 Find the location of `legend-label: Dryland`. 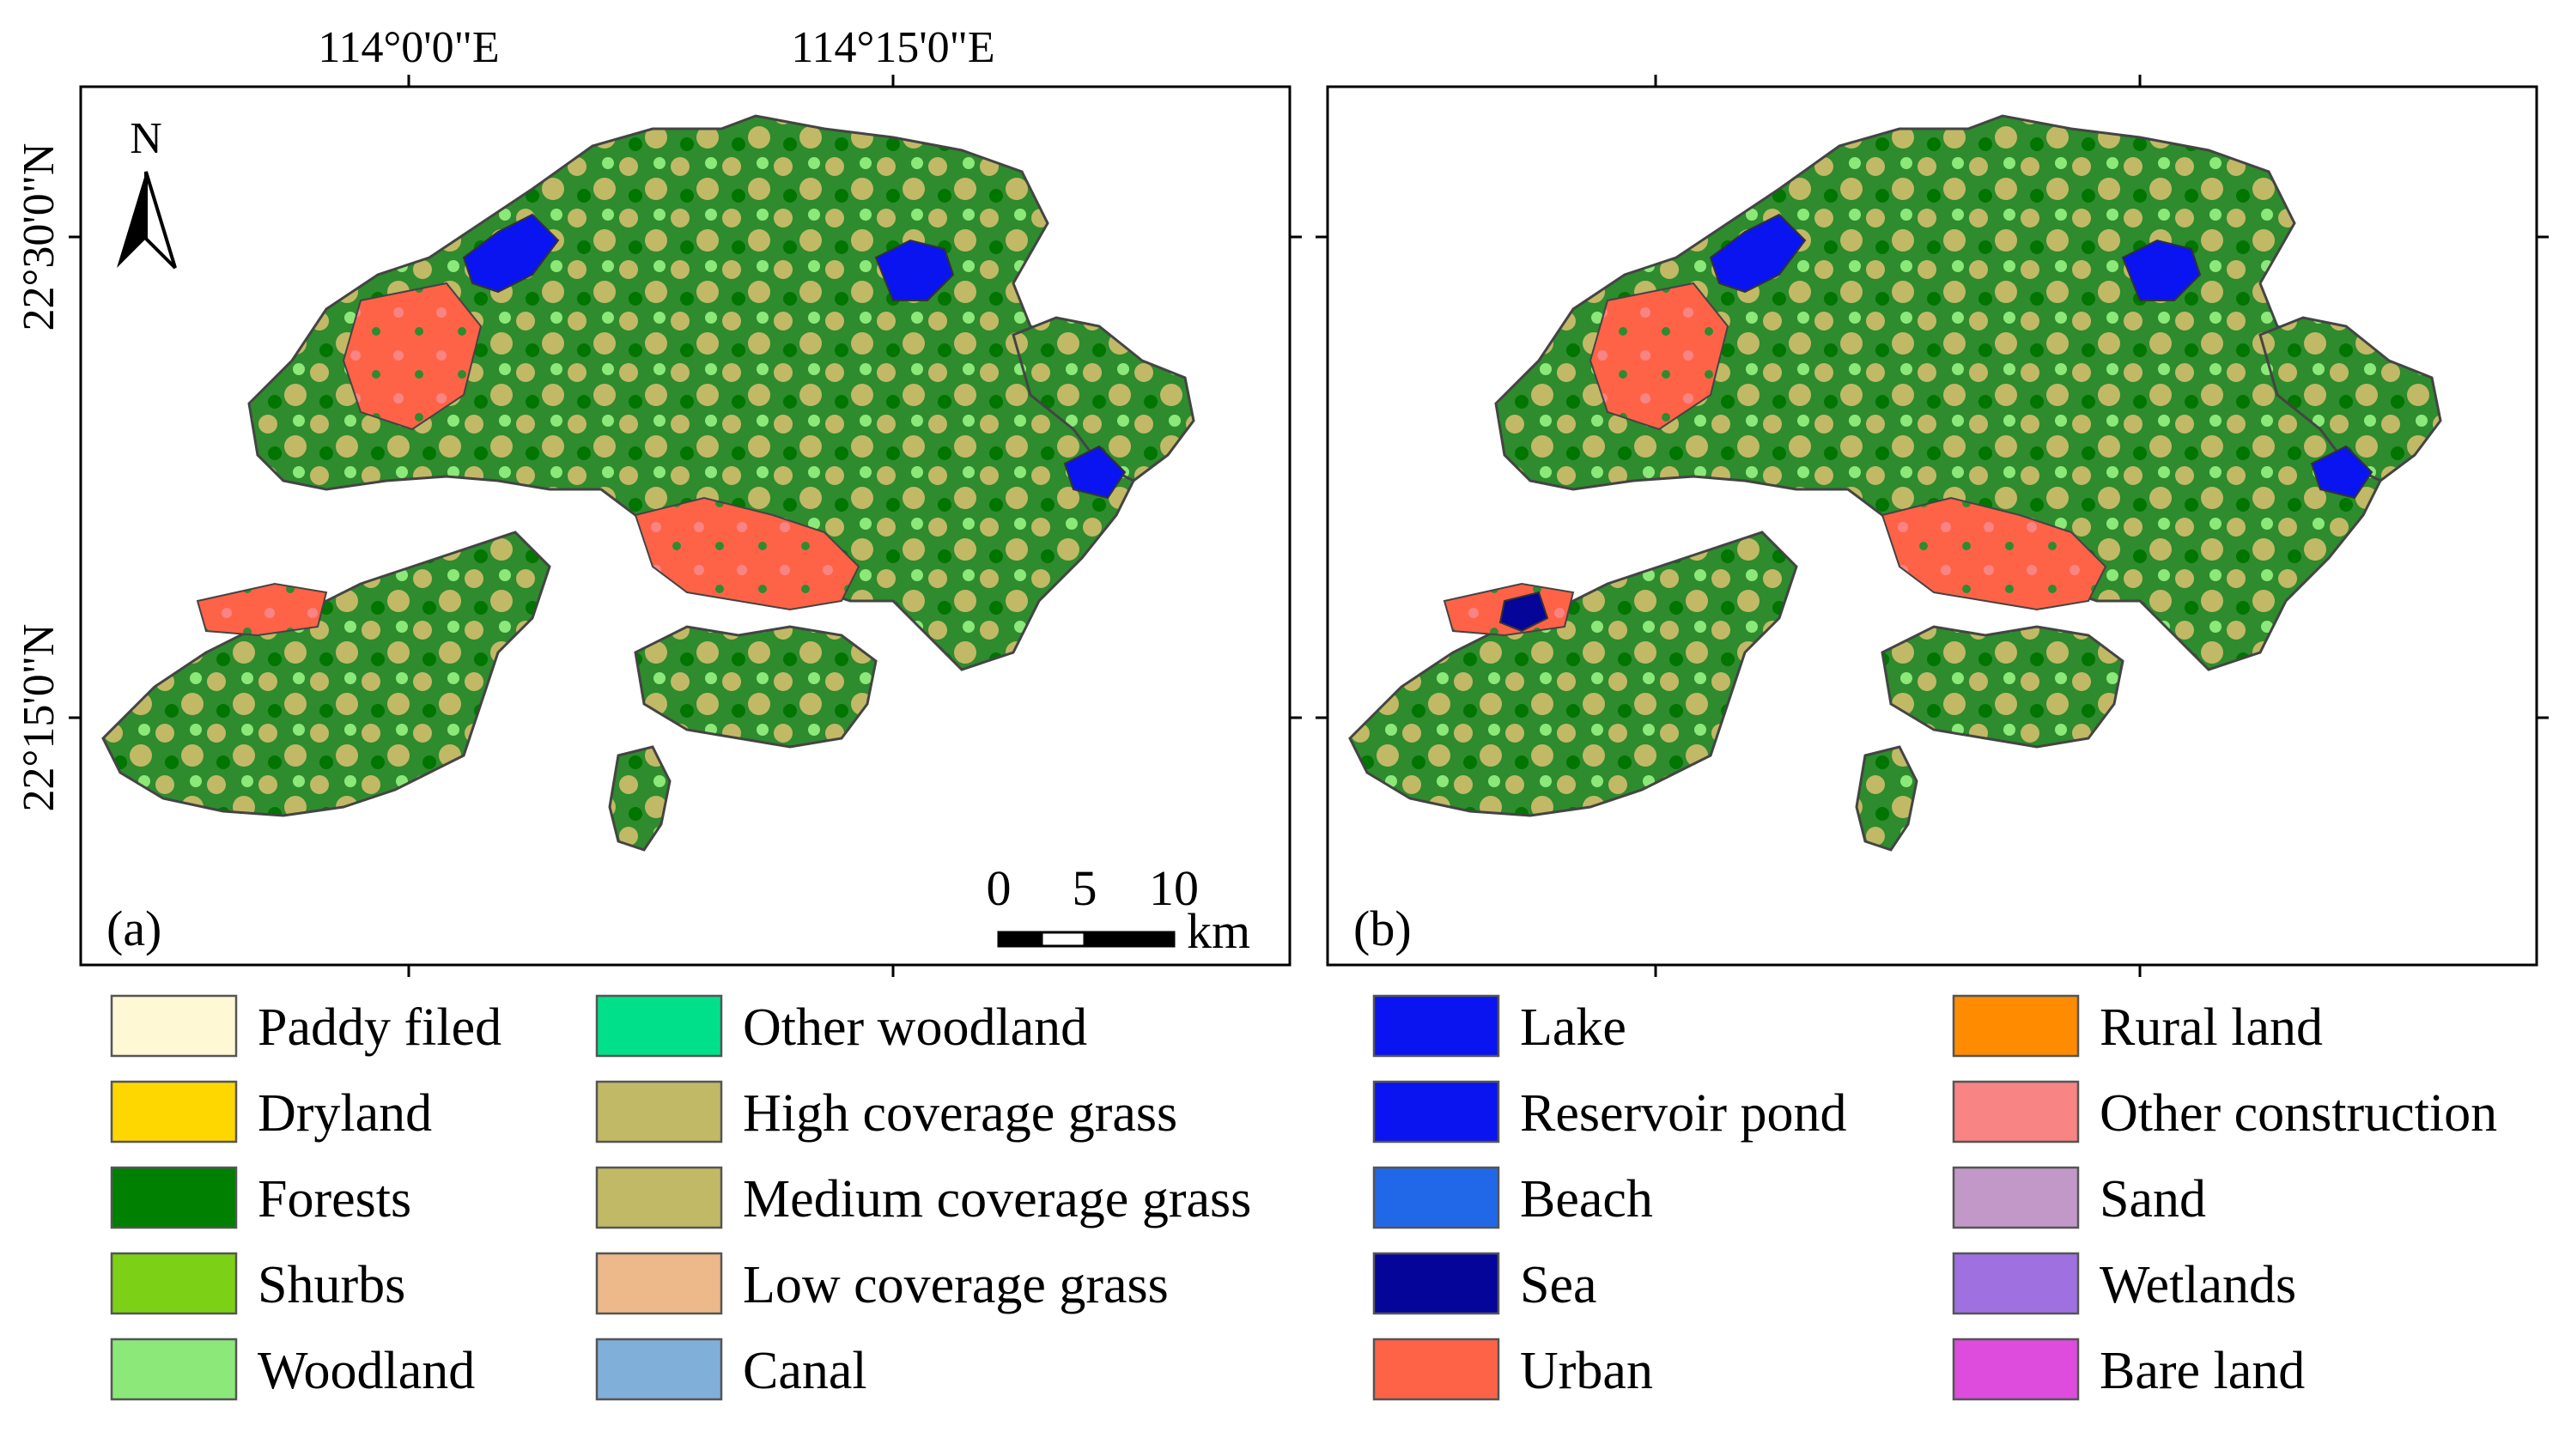

legend-label: Dryland is located at coordinates (345, 1113).